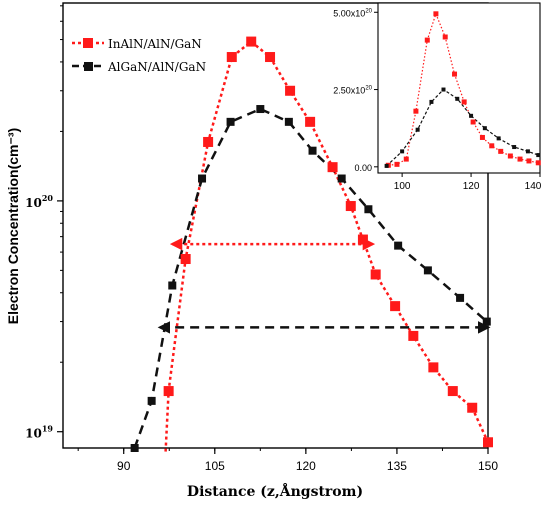  What do you see at coordinates (471, 186) in the screenshot?
I see `inset-x-tick-label-120: 120` at bounding box center [471, 186].